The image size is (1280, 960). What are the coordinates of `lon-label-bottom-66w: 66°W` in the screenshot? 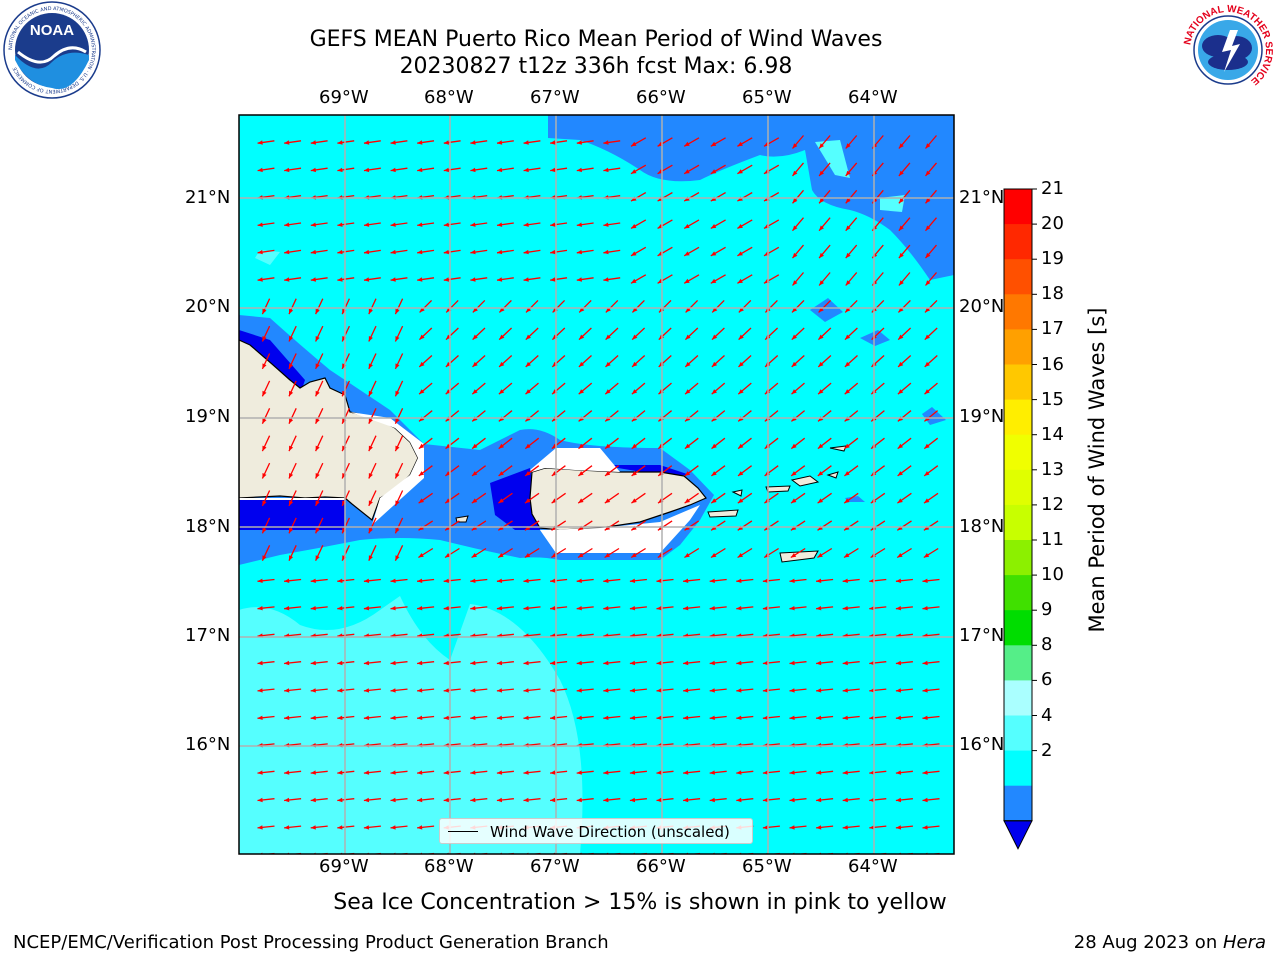 It's located at (661, 866).